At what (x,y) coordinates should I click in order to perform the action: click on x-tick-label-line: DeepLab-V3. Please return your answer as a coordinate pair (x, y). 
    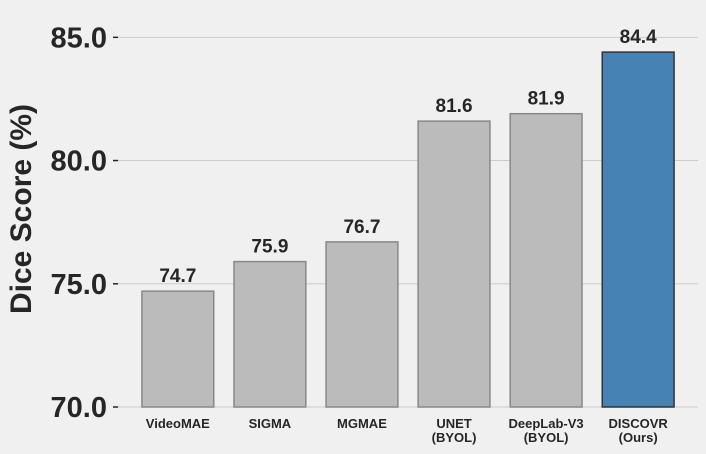
    Looking at the image, I should click on (546, 423).